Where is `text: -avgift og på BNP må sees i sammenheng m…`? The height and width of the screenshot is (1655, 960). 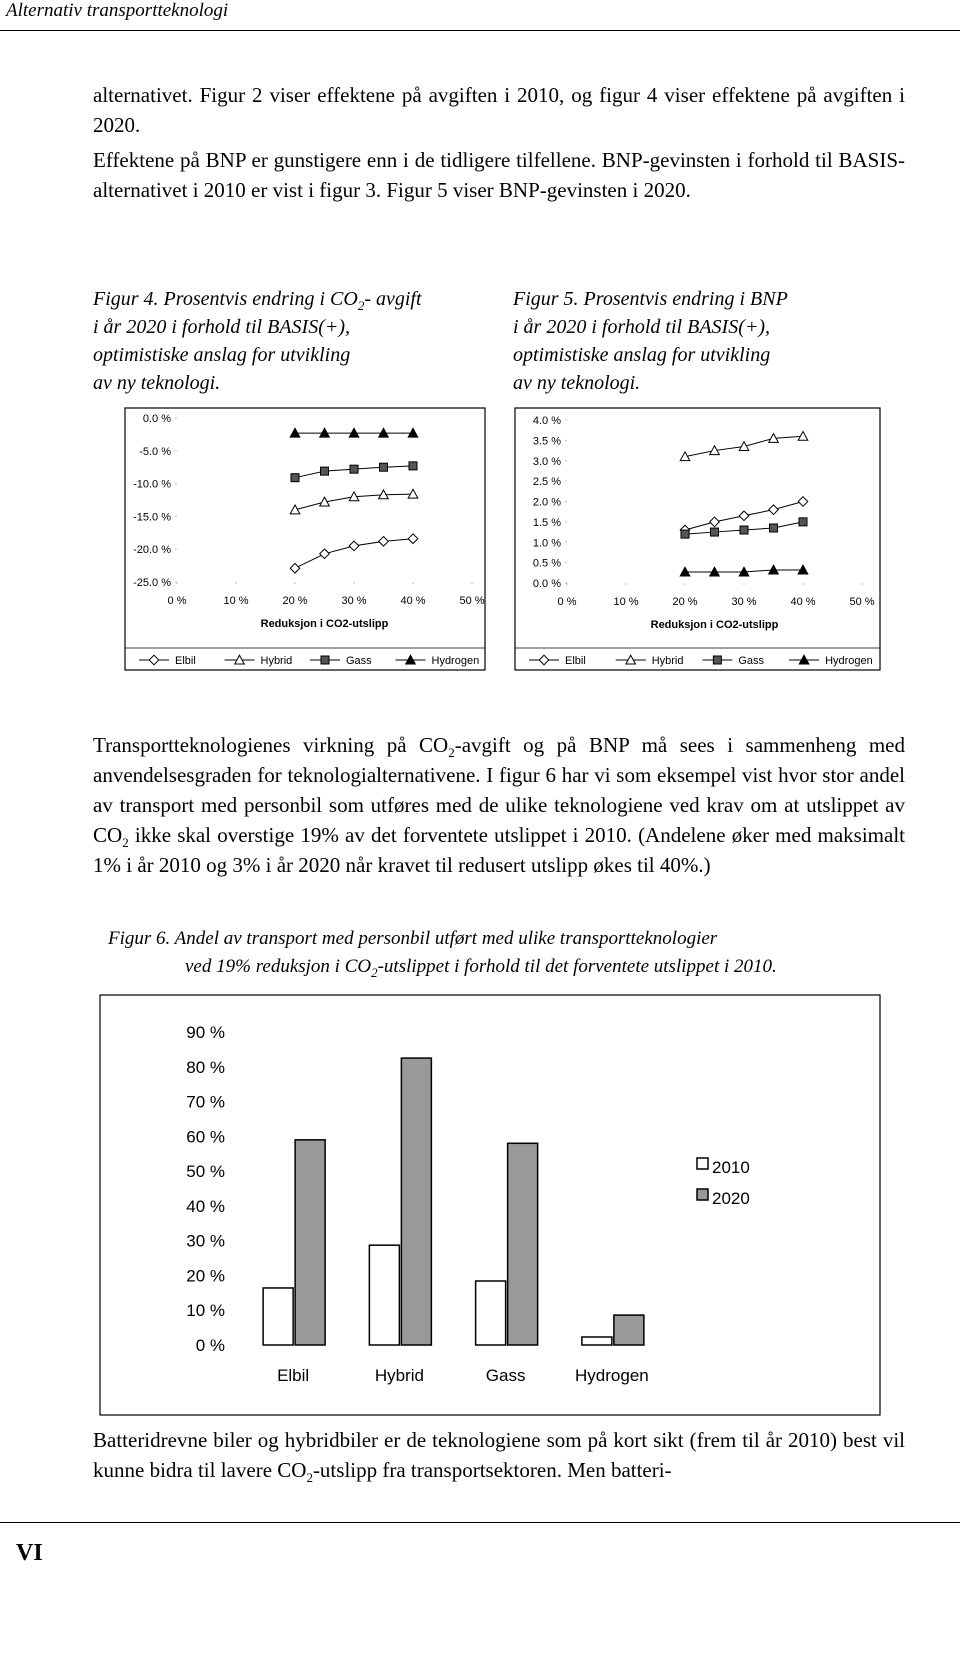 text: -avgift og på BNP må sees i sammenheng m… is located at coordinates (499, 790).